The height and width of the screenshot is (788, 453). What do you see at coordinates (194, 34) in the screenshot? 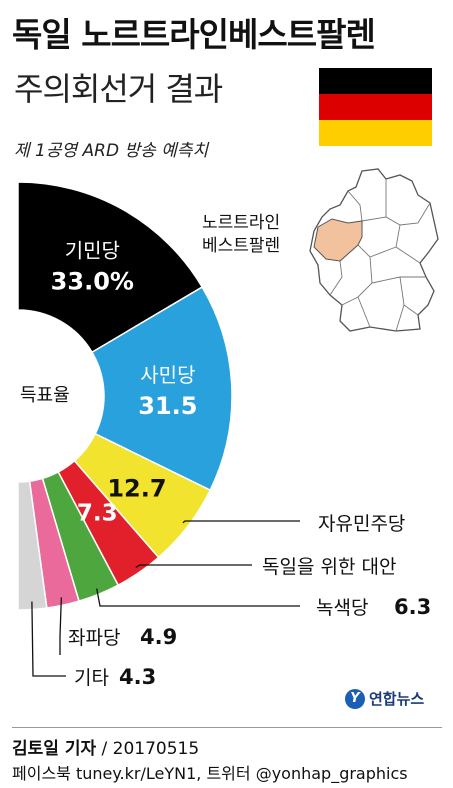
I see `page-title: 독일 노르트라인베스트팔렌` at bounding box center [194, 34].